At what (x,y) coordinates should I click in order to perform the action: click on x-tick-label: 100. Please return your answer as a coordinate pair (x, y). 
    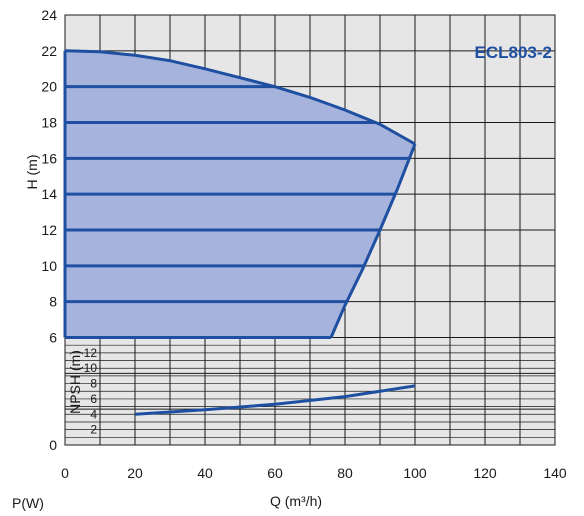
    Looking at the image, I should click on (415, 473).